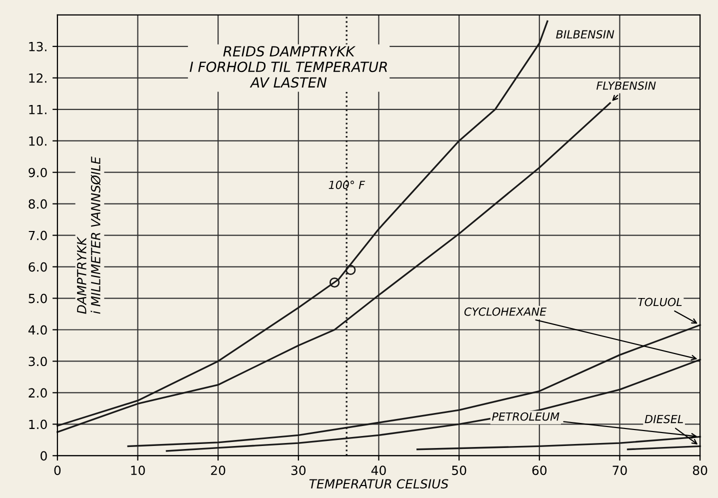 This screenshot has width=718, height=498. What do you see at coordinates (660, 302) in the screenshot?
I see `text: TOLUOL` at bounding box center [660, 302].